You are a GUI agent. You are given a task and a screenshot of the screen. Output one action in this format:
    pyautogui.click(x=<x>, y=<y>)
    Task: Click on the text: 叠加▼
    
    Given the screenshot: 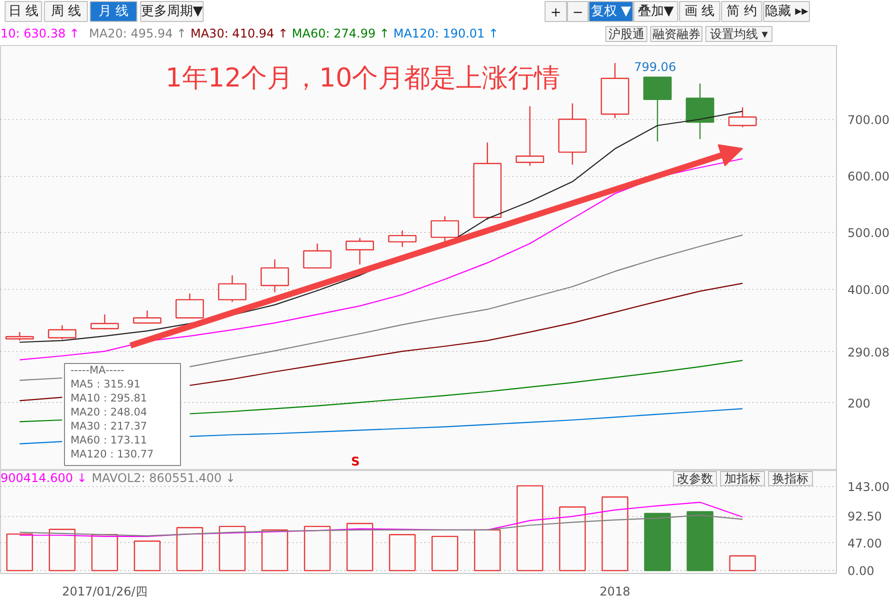 What is the action you would take?
    pyautogui.click(x=656, y=11)
    